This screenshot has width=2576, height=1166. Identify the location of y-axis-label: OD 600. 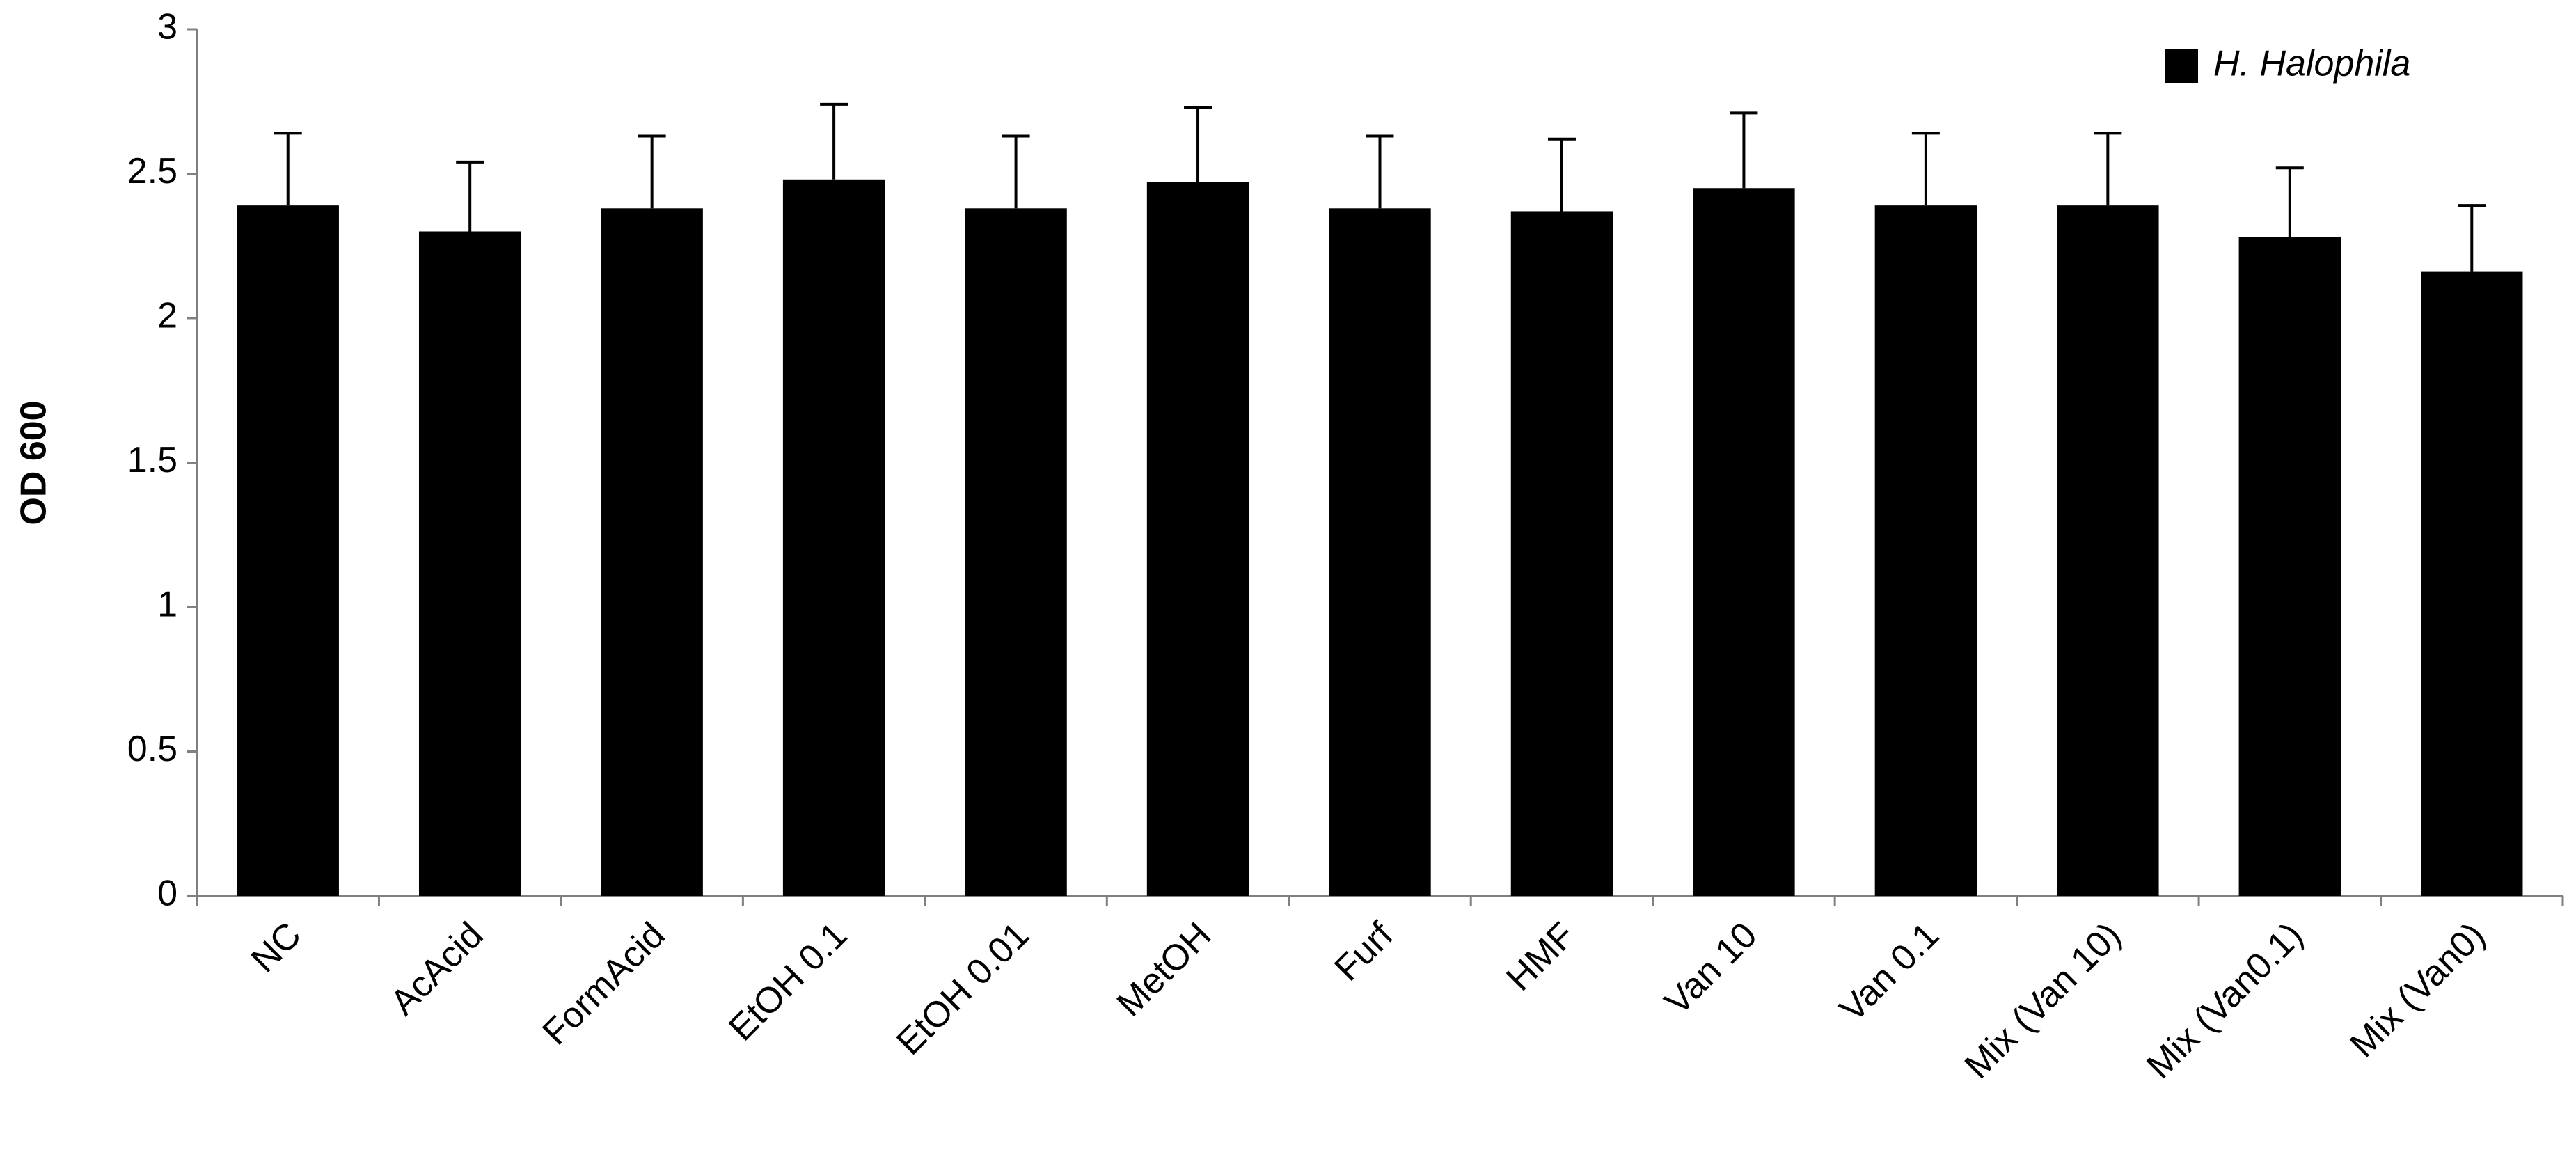
(34, 462).